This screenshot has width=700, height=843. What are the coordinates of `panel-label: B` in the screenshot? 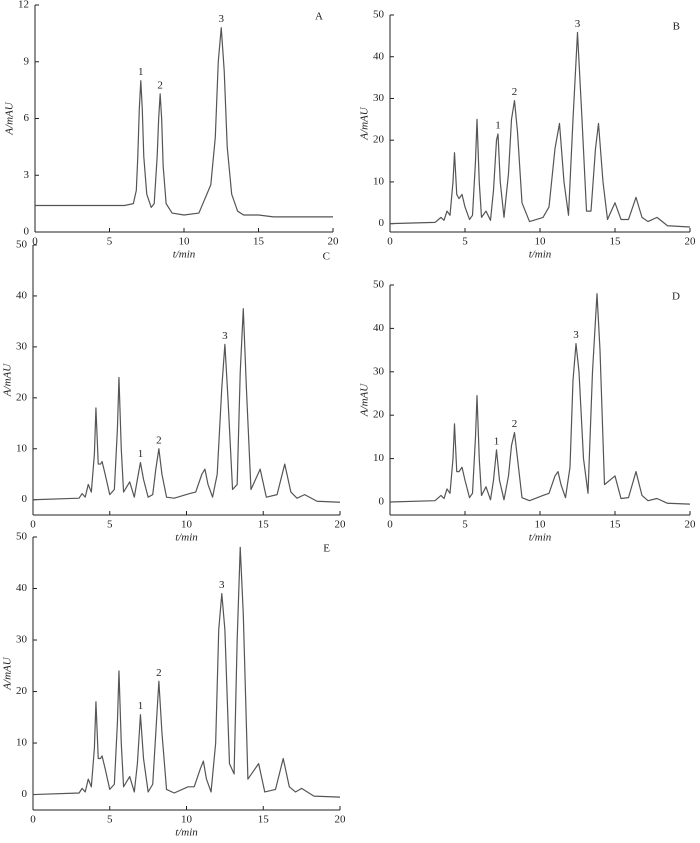 It's located at (676, 27).